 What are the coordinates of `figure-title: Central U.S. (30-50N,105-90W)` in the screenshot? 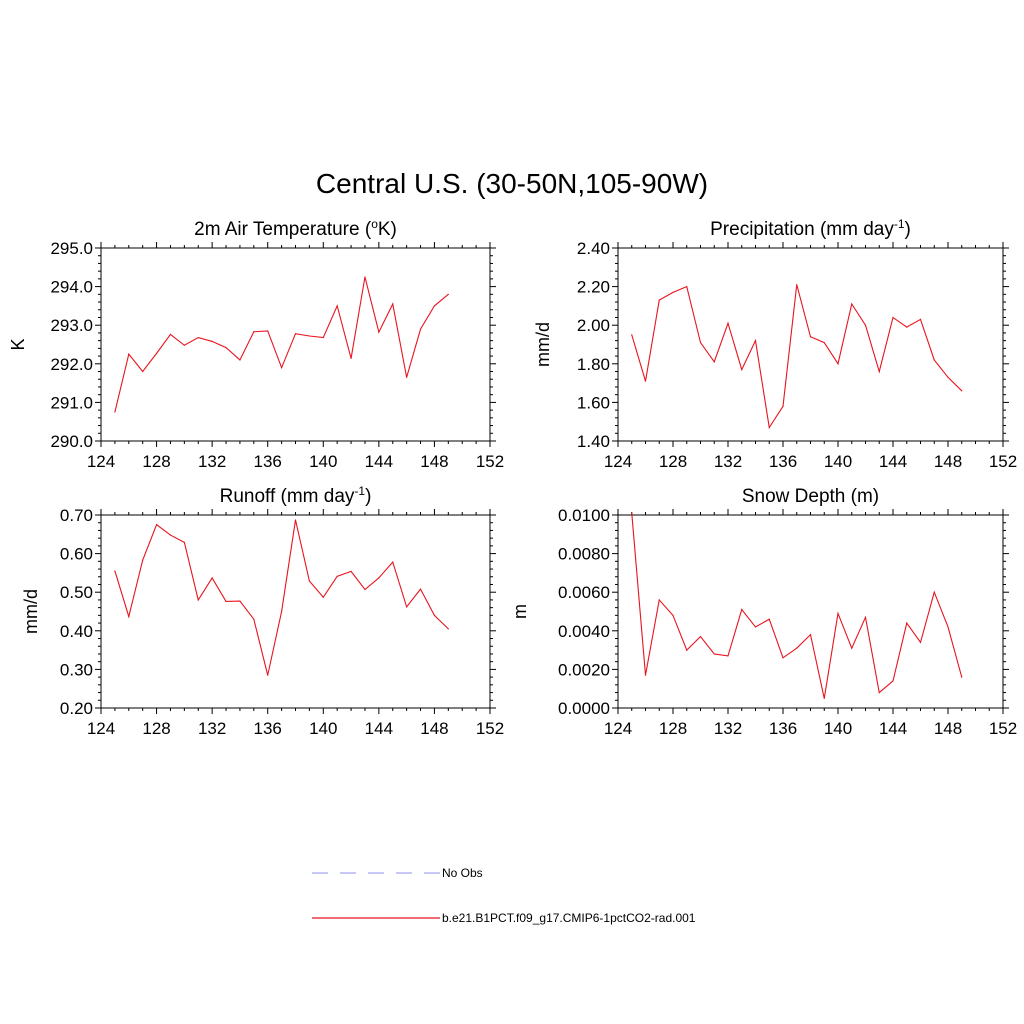 It's located at (512, 183).